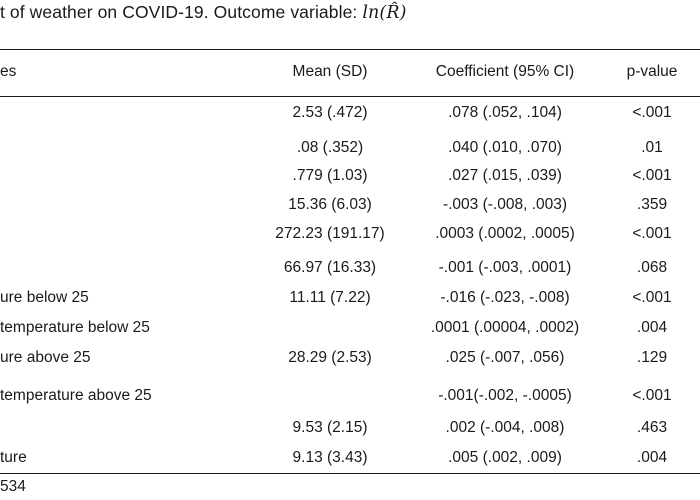 The image size is (700, 500). What do you see at coordinates (384, 13) in the screenshot?
I see `caption-math: ln(R̂)` at bounding box center [384, 13].